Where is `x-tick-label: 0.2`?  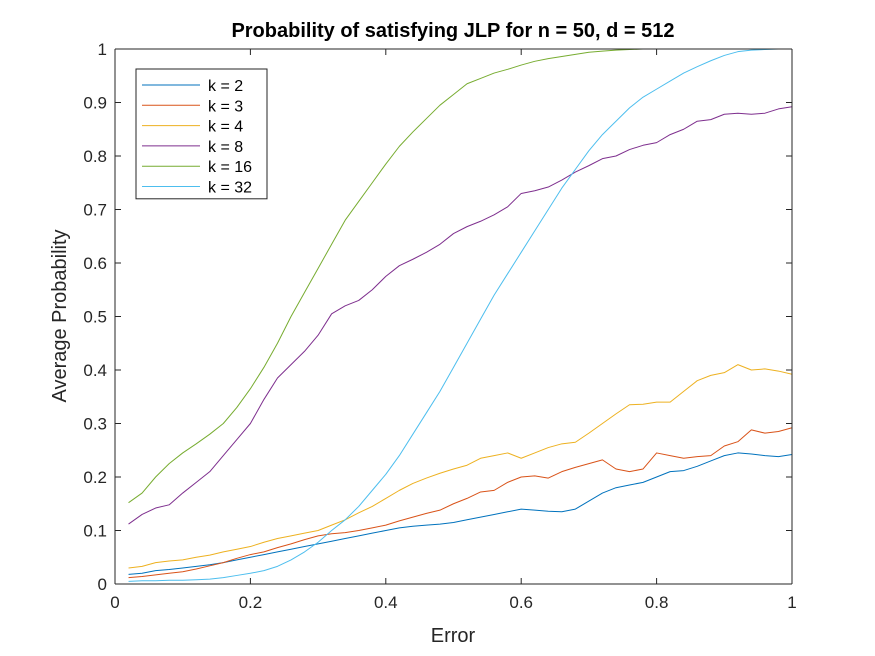 x-tick-label: 0.2 is located at coordinates (251, 602).